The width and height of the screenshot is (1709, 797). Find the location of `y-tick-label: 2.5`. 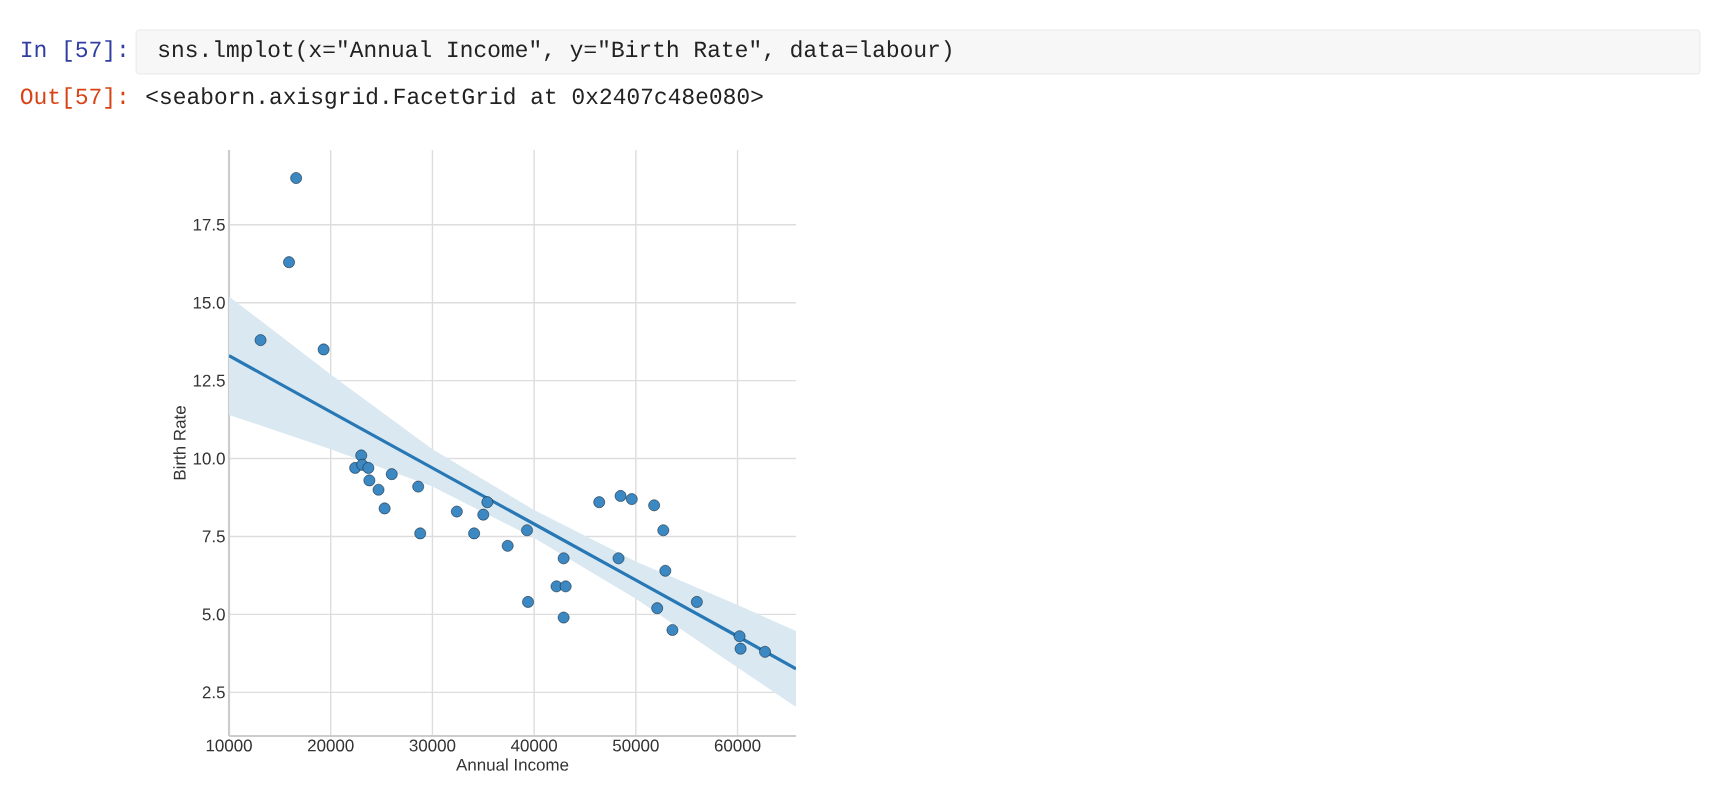

y-tick-label: 2.5 is located at coordinates (213, 692).